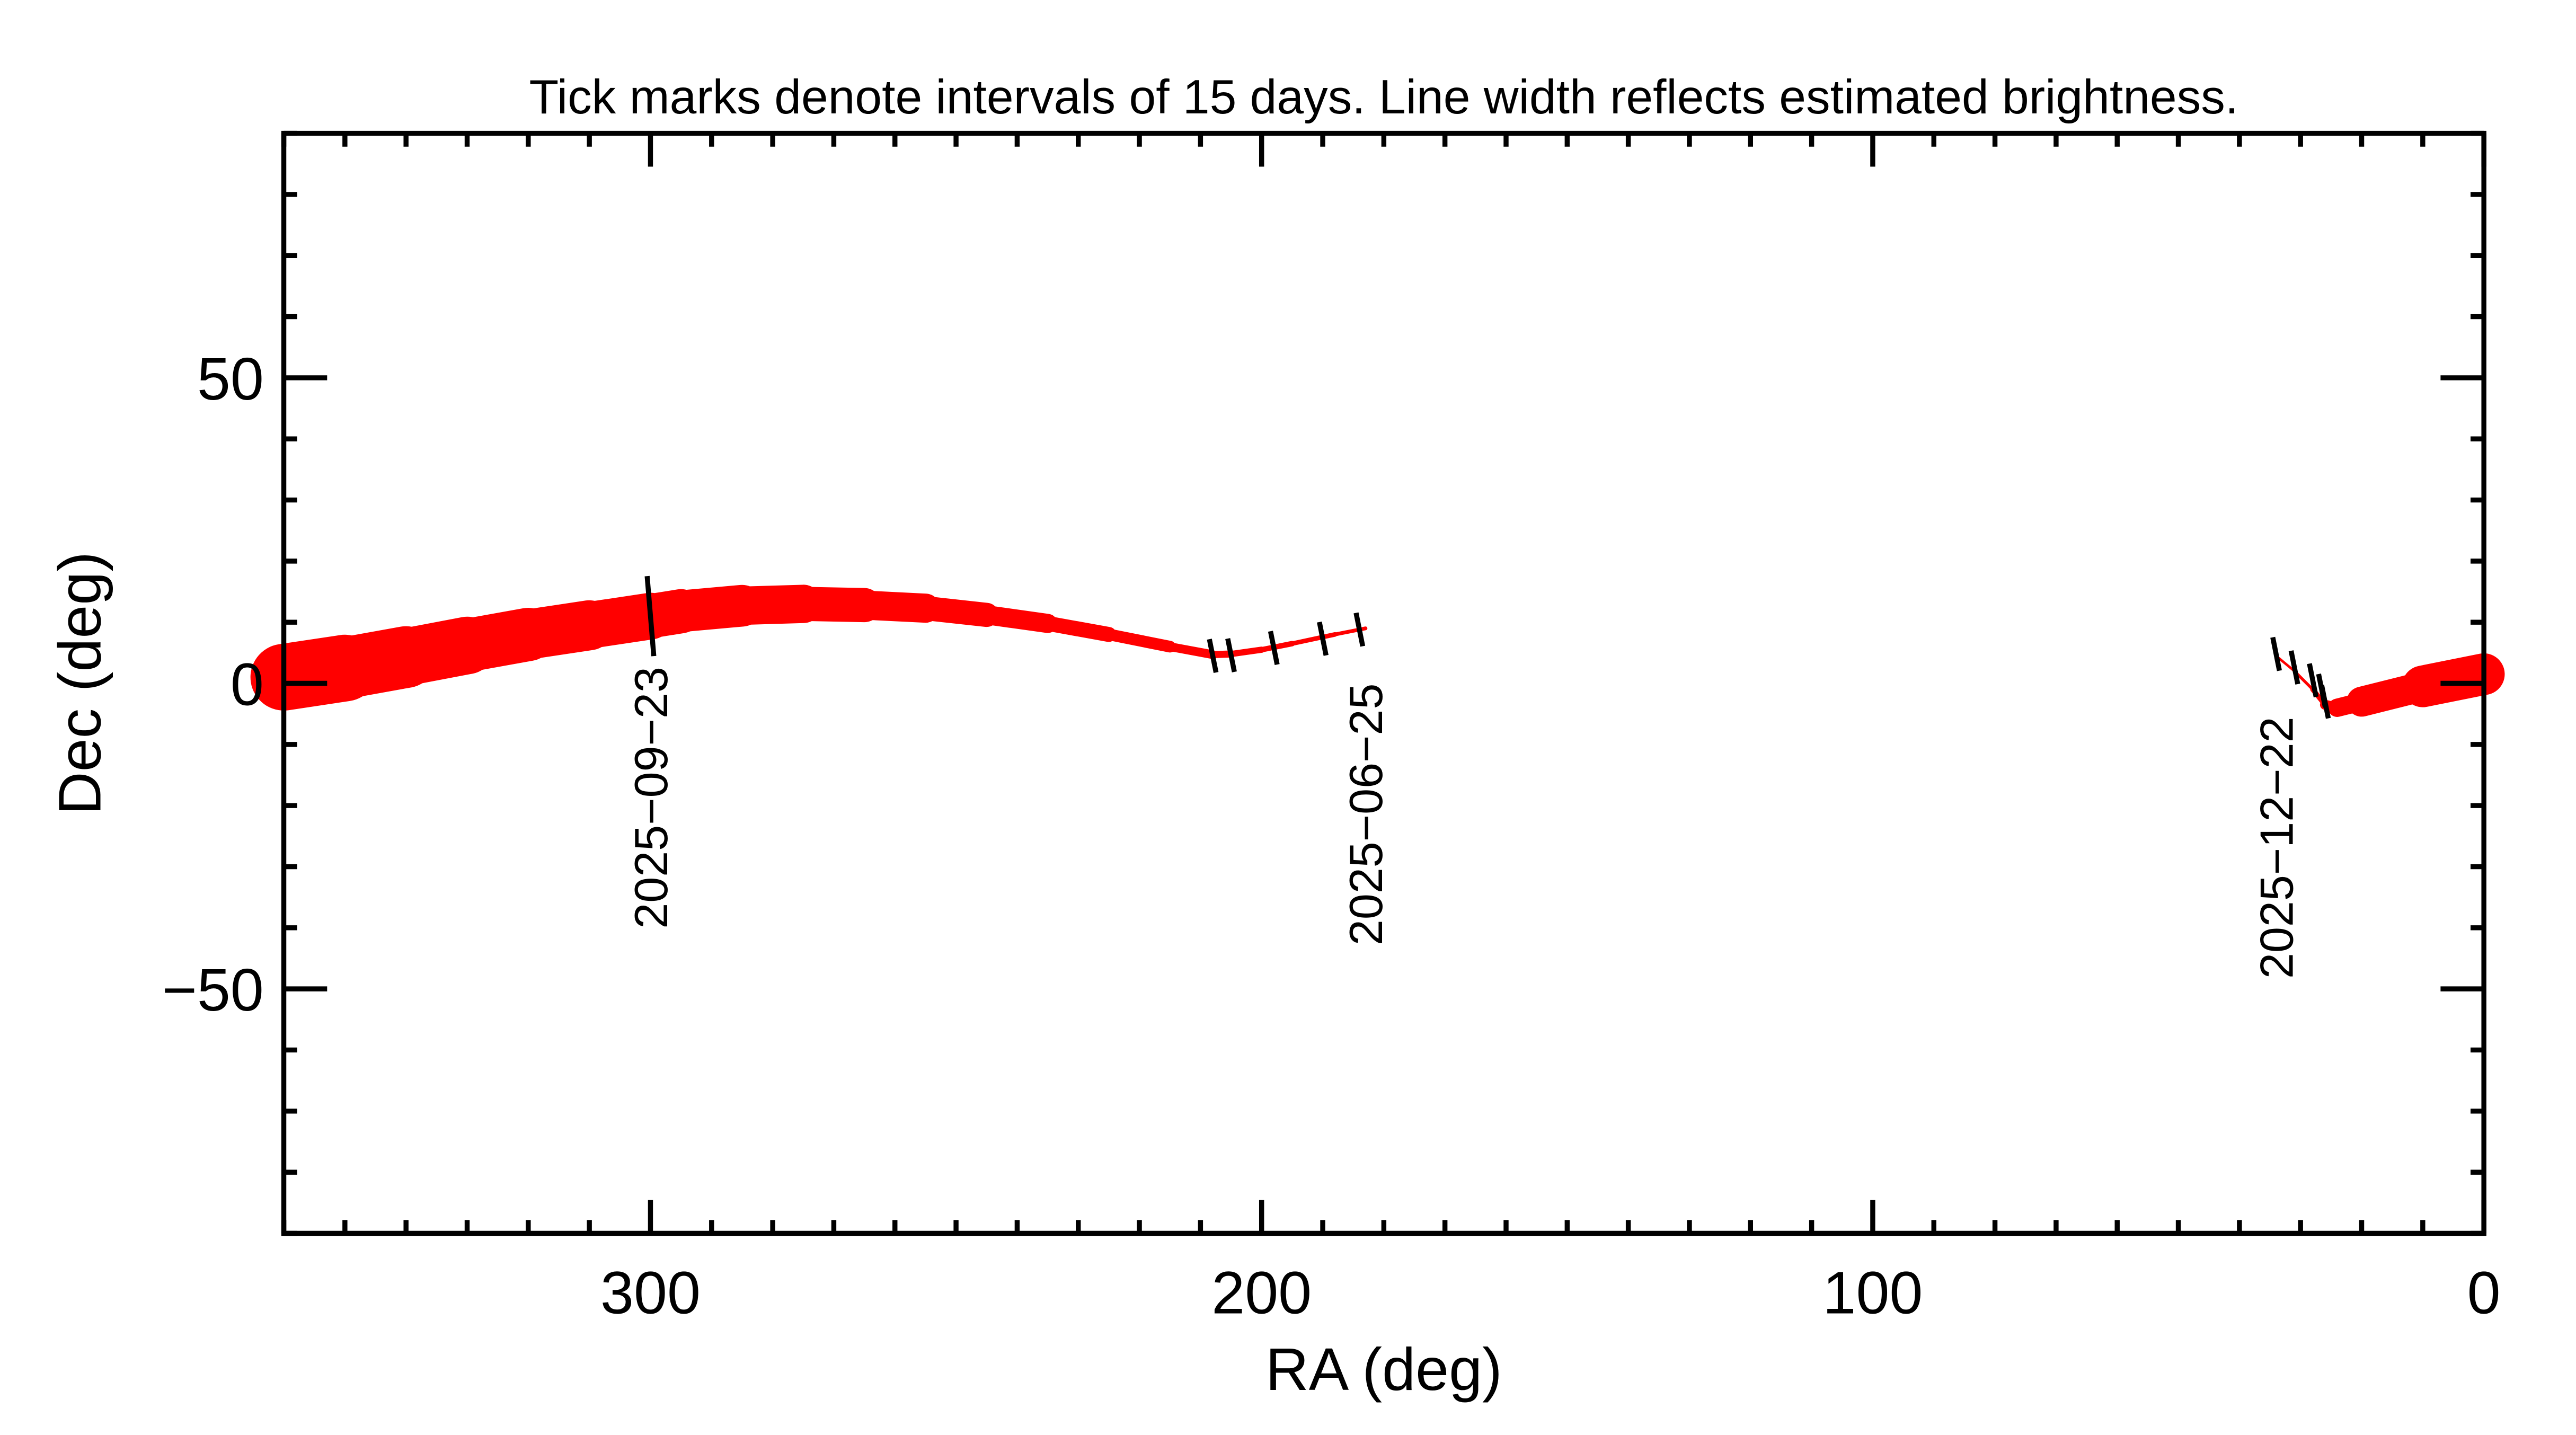  Describe the element at coordinates (2484, 1292) in the screenshot. I see `x-tick-label: 0` at that location.